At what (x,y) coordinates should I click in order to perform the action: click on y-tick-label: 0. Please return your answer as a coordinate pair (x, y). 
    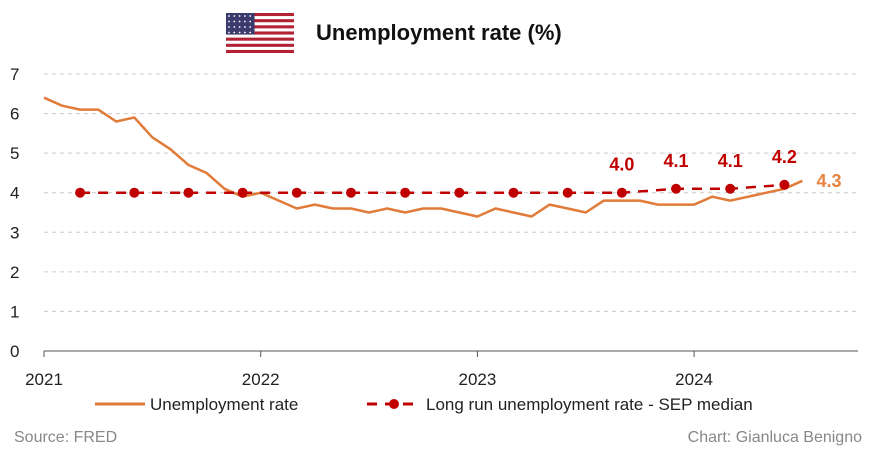
    Looking at the image, I should click on (14, 351).